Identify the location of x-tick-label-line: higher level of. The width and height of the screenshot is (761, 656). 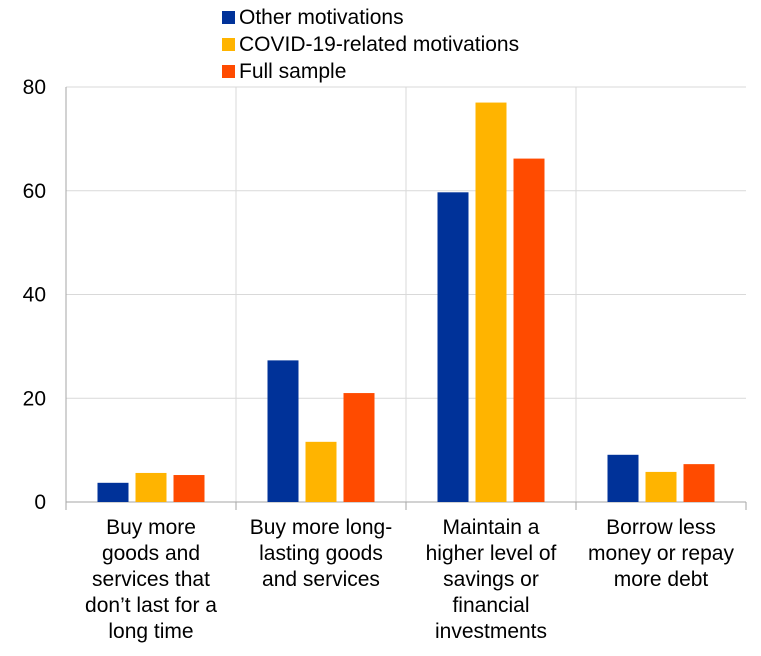
(491, 553).